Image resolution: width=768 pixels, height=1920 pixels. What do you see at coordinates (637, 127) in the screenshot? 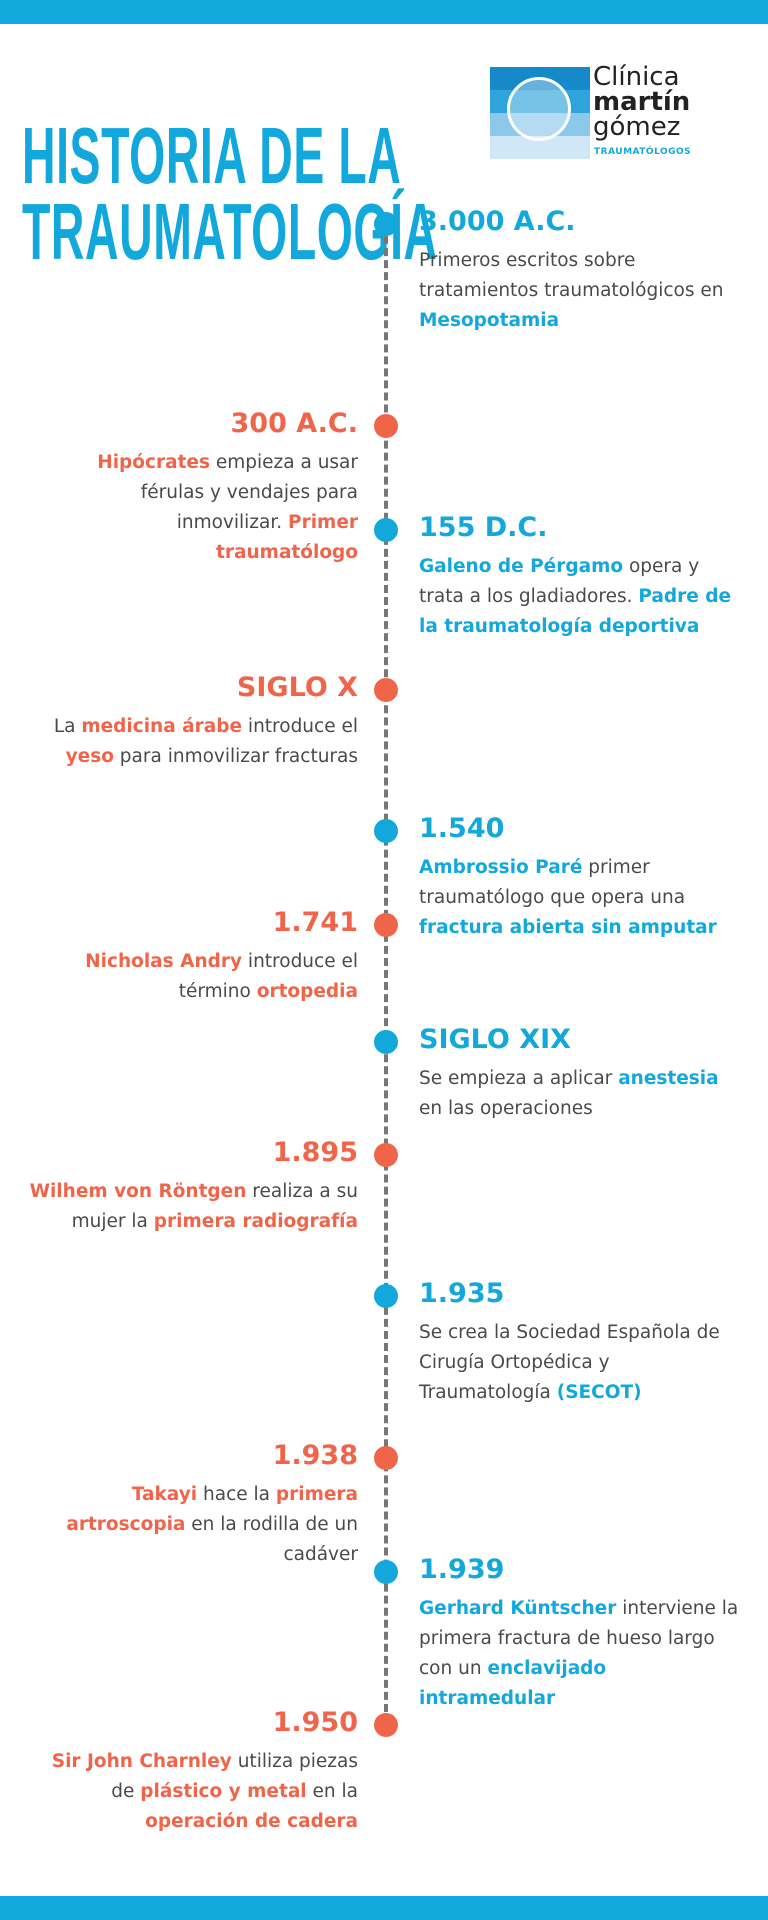
I see `logo-line-3: gómez` at bounding box center [637, 127].